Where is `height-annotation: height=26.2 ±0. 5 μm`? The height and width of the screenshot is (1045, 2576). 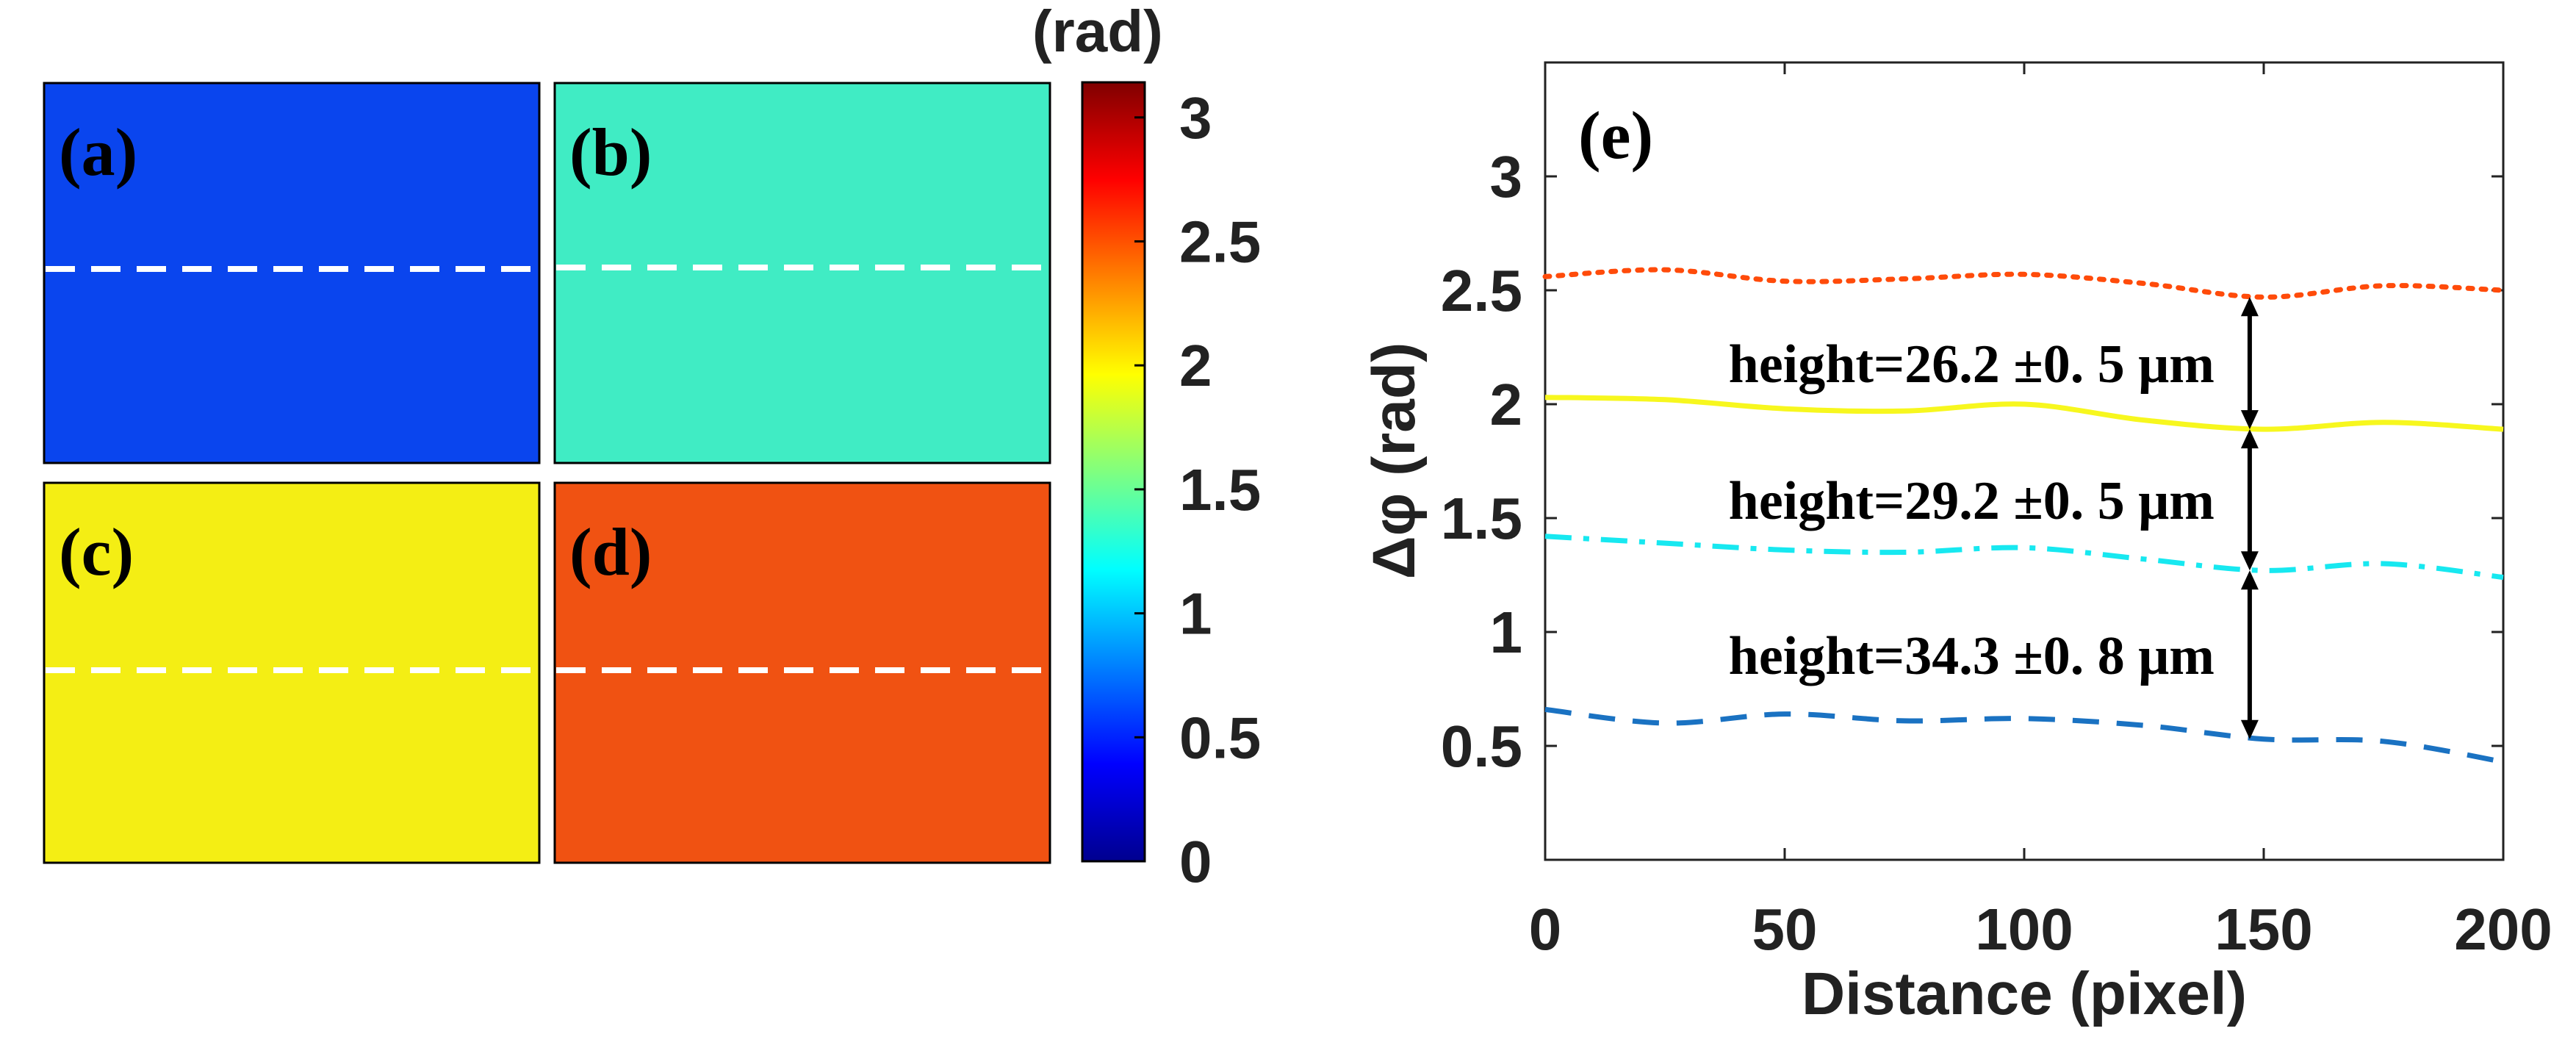
height-annotation: height=26.2 ±0. 5 μm is located at coordinates (1994, 363).